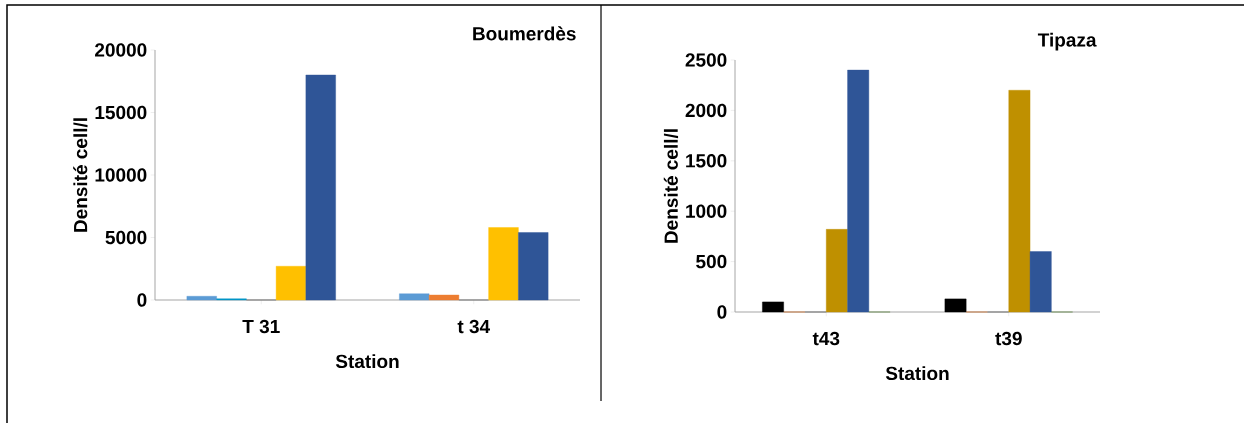 This screenshot has width=1244, height=423. What do you see at coordinates (711, 261) in the screenshot?
I see `y-tick-label: 500` at bounding box center [711, 261].